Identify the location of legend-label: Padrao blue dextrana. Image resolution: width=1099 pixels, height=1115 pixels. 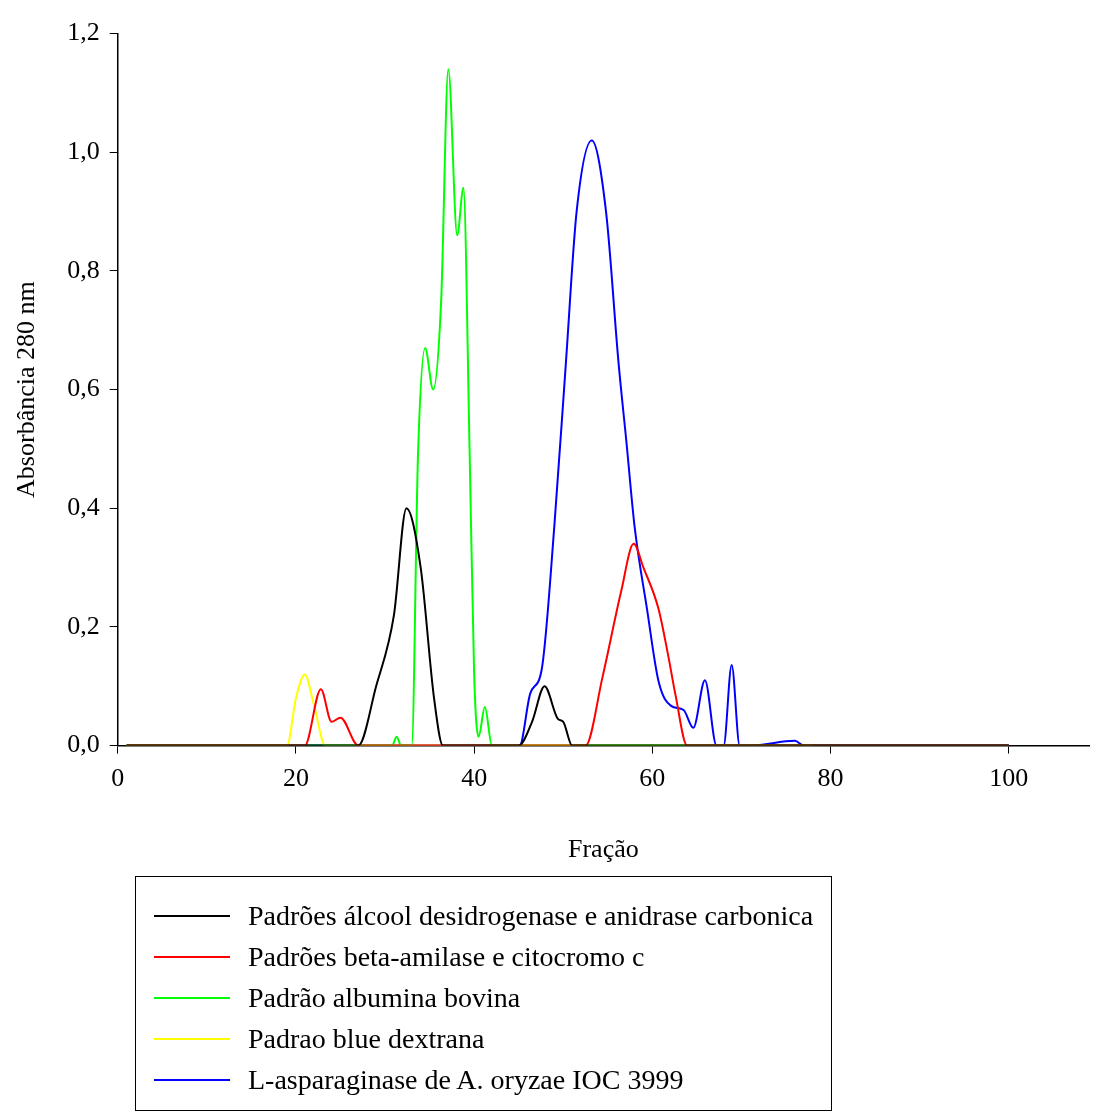
(366, 1038).